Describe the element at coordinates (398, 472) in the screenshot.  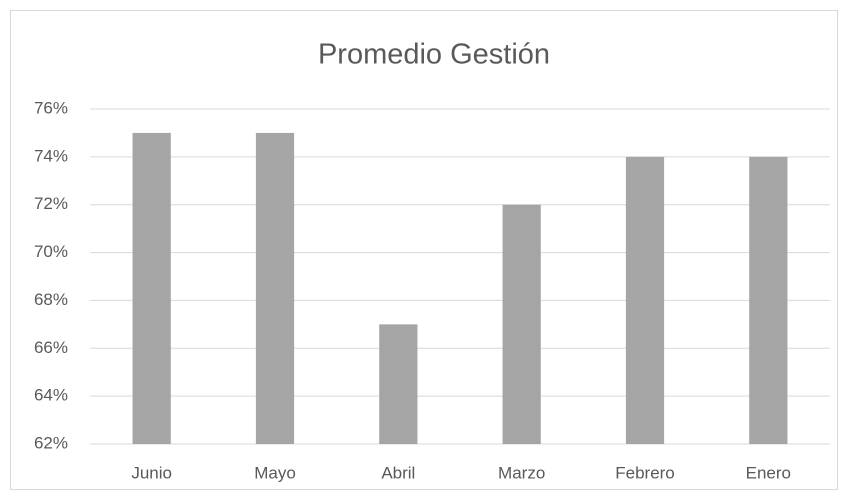
I see `x-tick-label: Abril` at that location.